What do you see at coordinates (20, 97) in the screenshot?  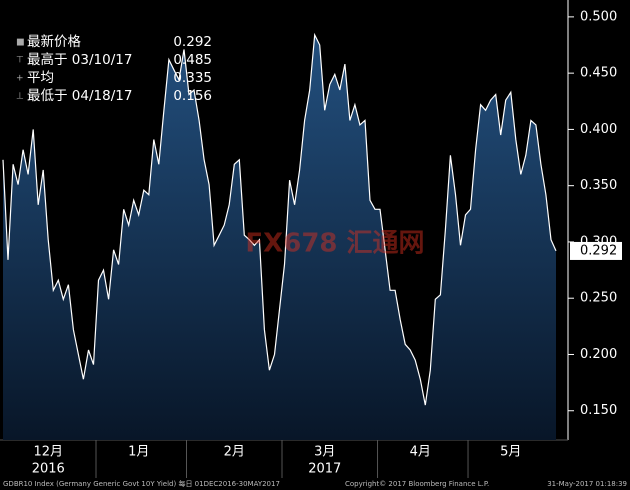 I see `legend-marker: ⊥` at bounding box center [20, 97].